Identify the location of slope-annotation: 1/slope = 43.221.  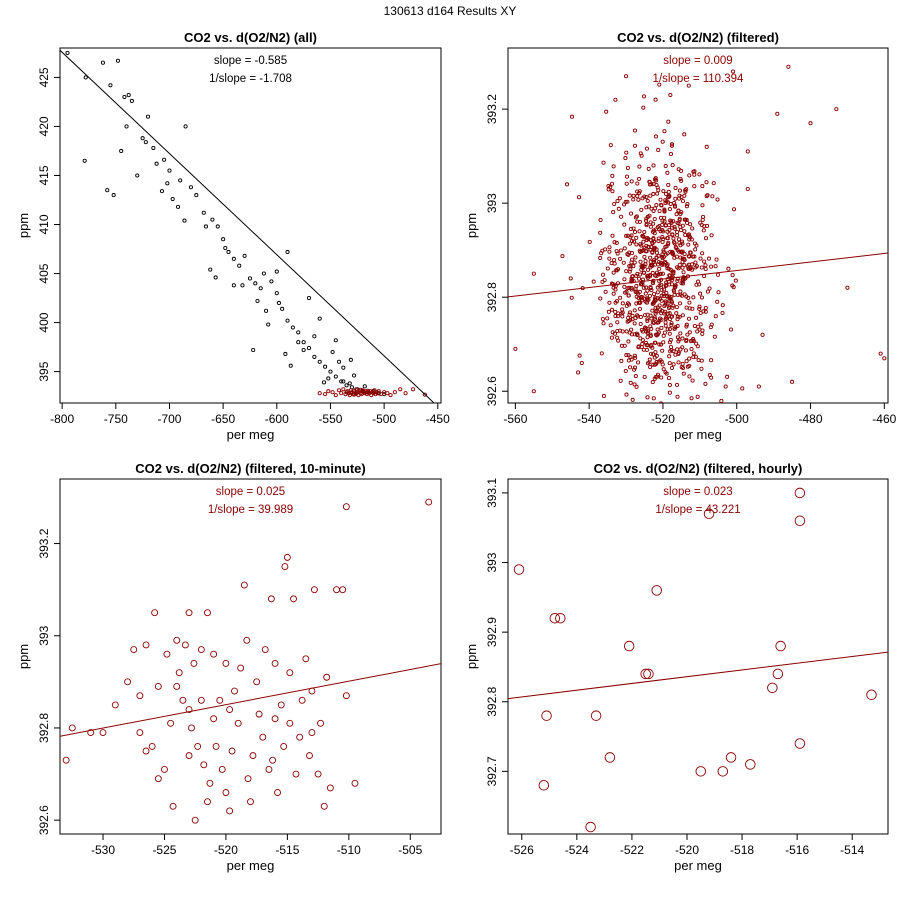
(697, 510).